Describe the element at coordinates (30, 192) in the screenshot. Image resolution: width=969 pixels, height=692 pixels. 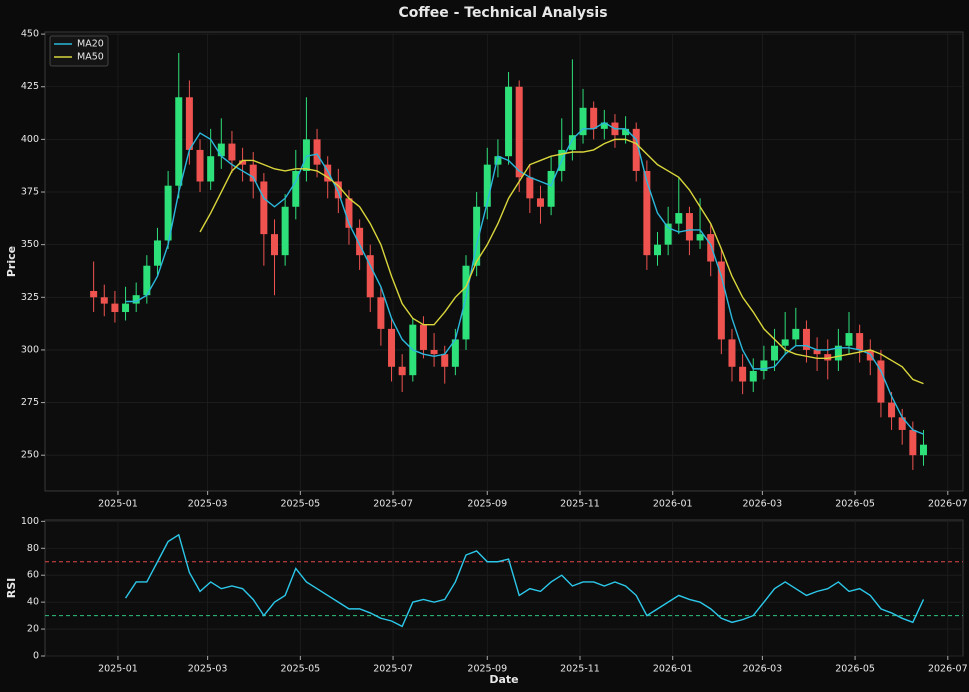
I see `y-tick-label: 375` at that location.